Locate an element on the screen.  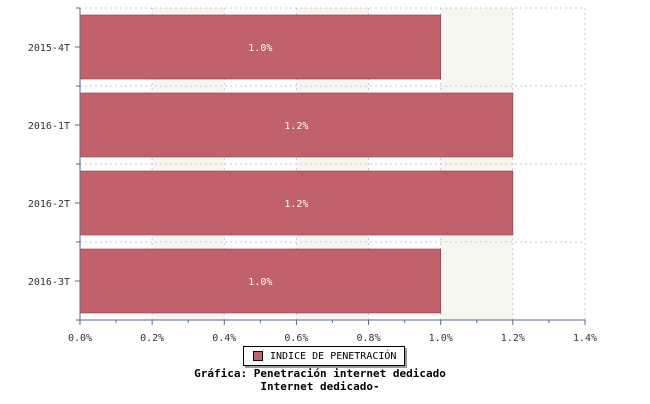
x-tick-label: 0.6% is located at coordinates (296, 338).